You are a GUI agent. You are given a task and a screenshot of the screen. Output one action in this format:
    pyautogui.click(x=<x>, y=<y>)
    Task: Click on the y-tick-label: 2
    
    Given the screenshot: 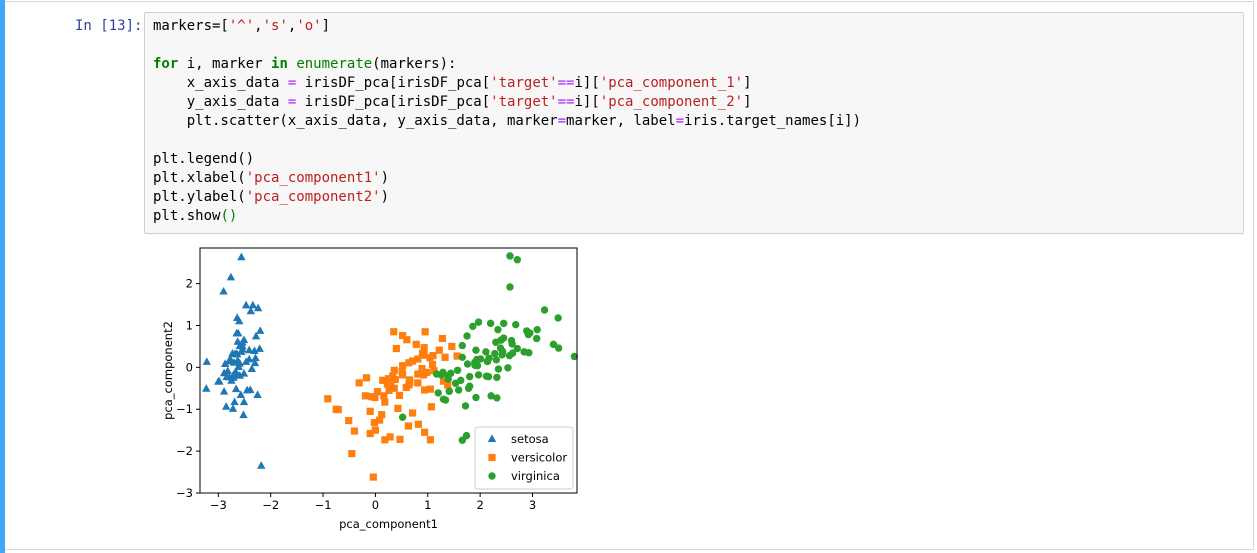 What is the action you would take?
    pyautogui.click(x=189, y=284)
    